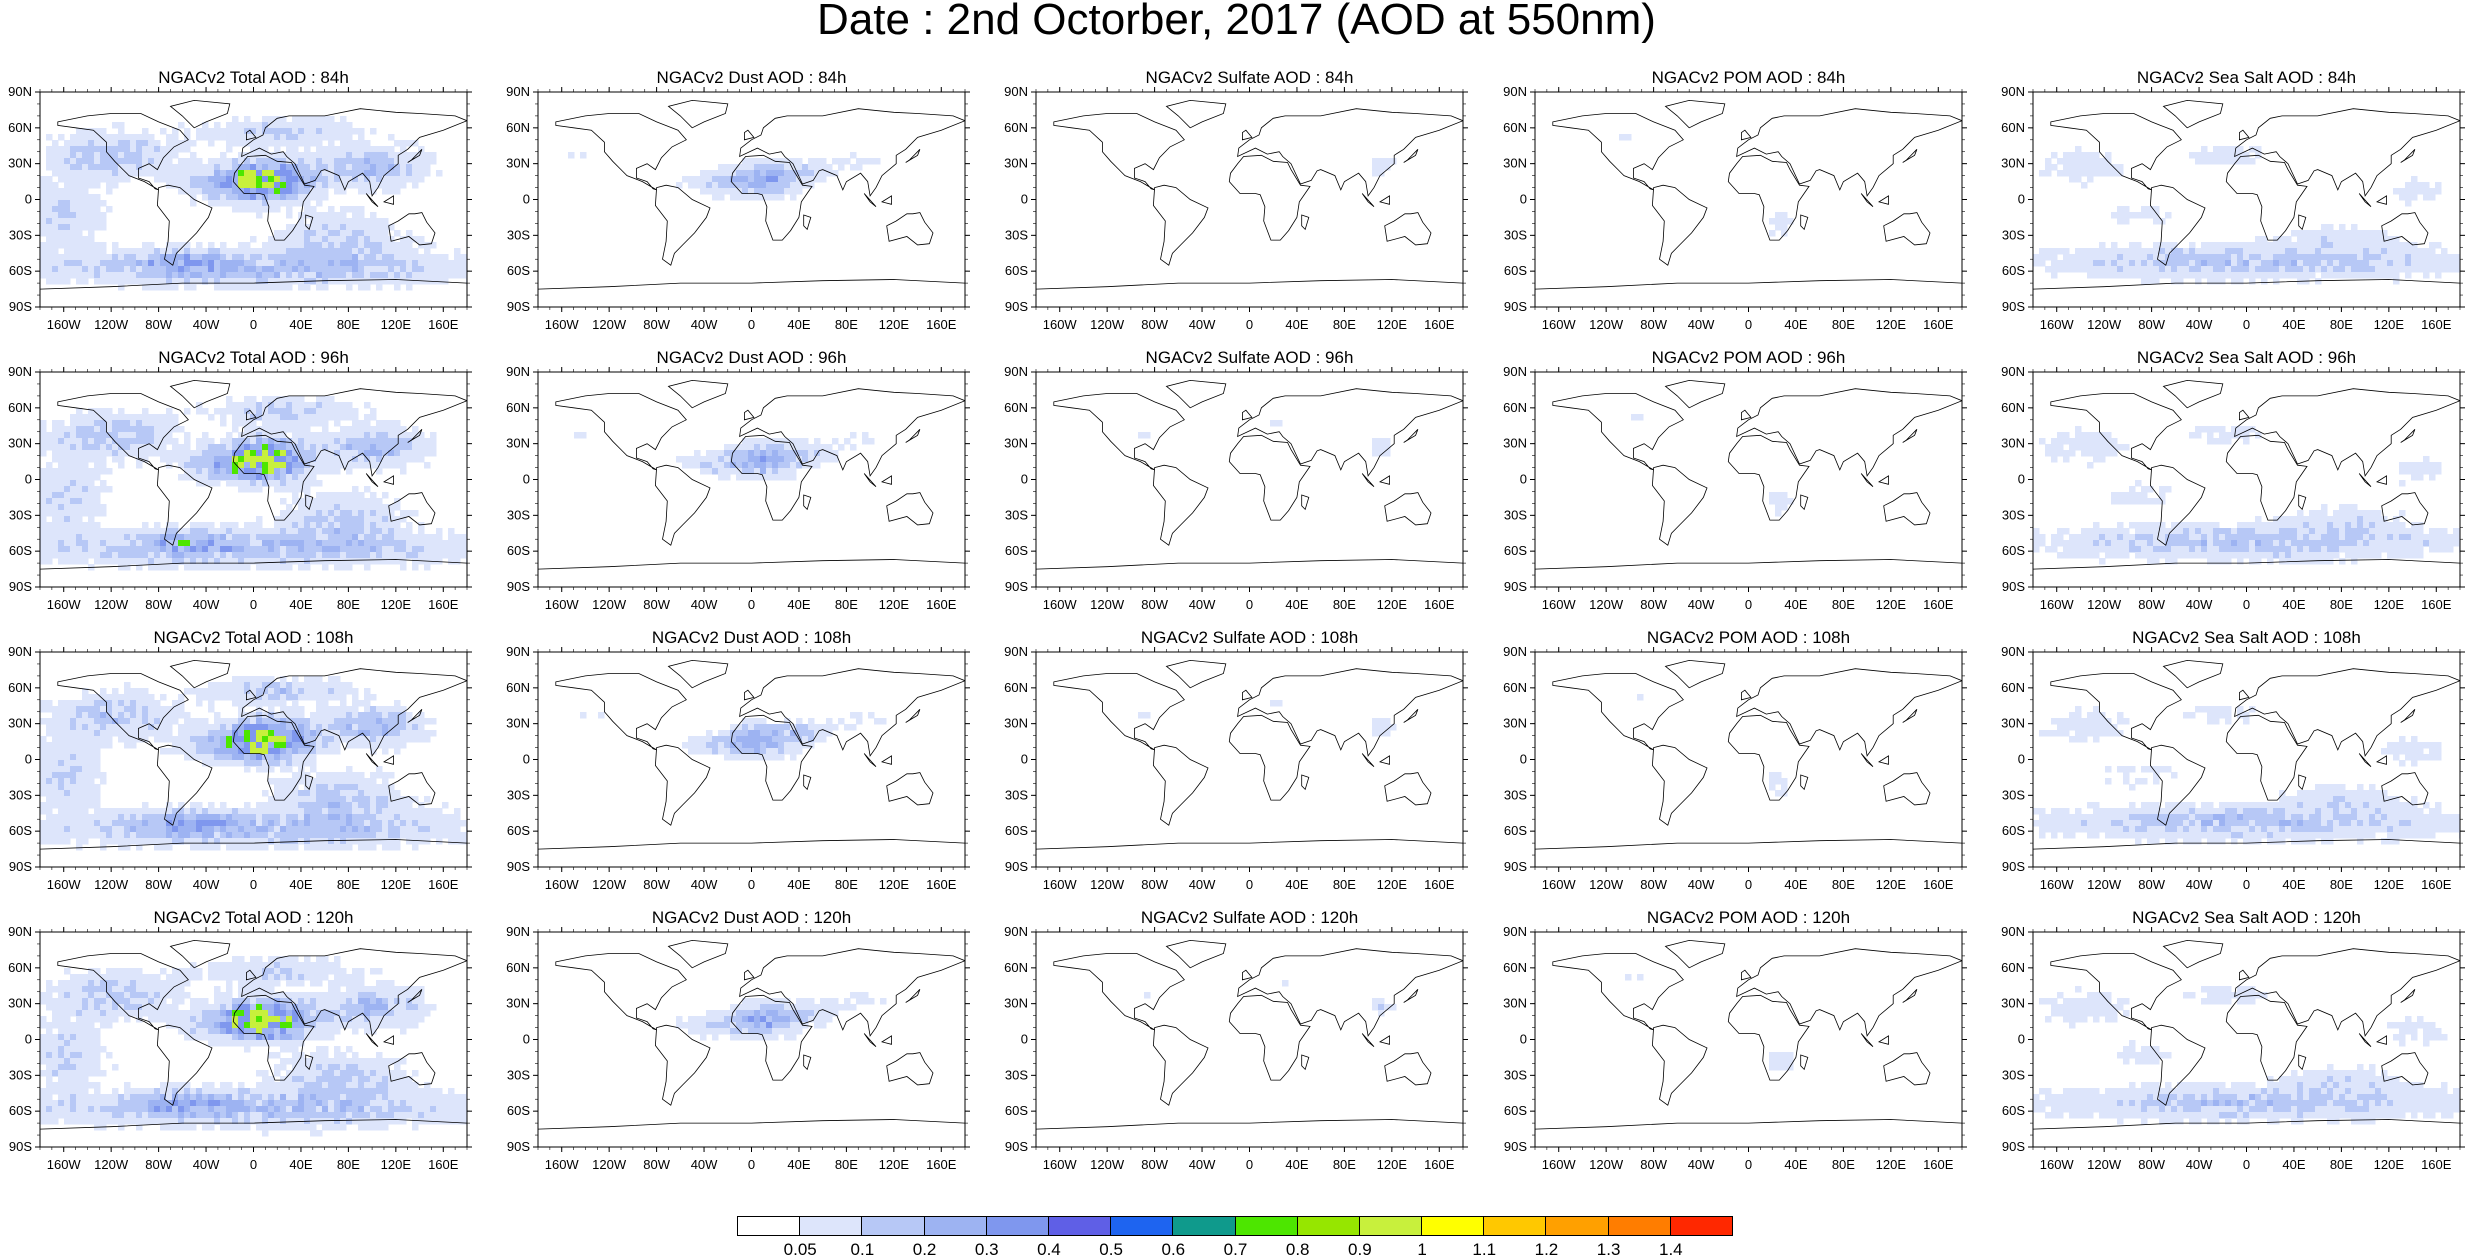 The height and width of the screenshot is (1260, 2473). I want to click on colorbar-label: 1.1, so click(1484, 1249).